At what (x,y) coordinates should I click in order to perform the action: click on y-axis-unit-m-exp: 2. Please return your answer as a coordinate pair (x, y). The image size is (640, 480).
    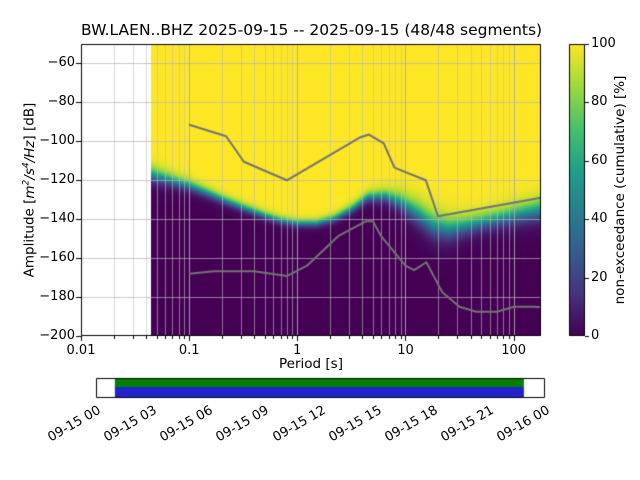
    Looking at the image, I should click on (26, 182).